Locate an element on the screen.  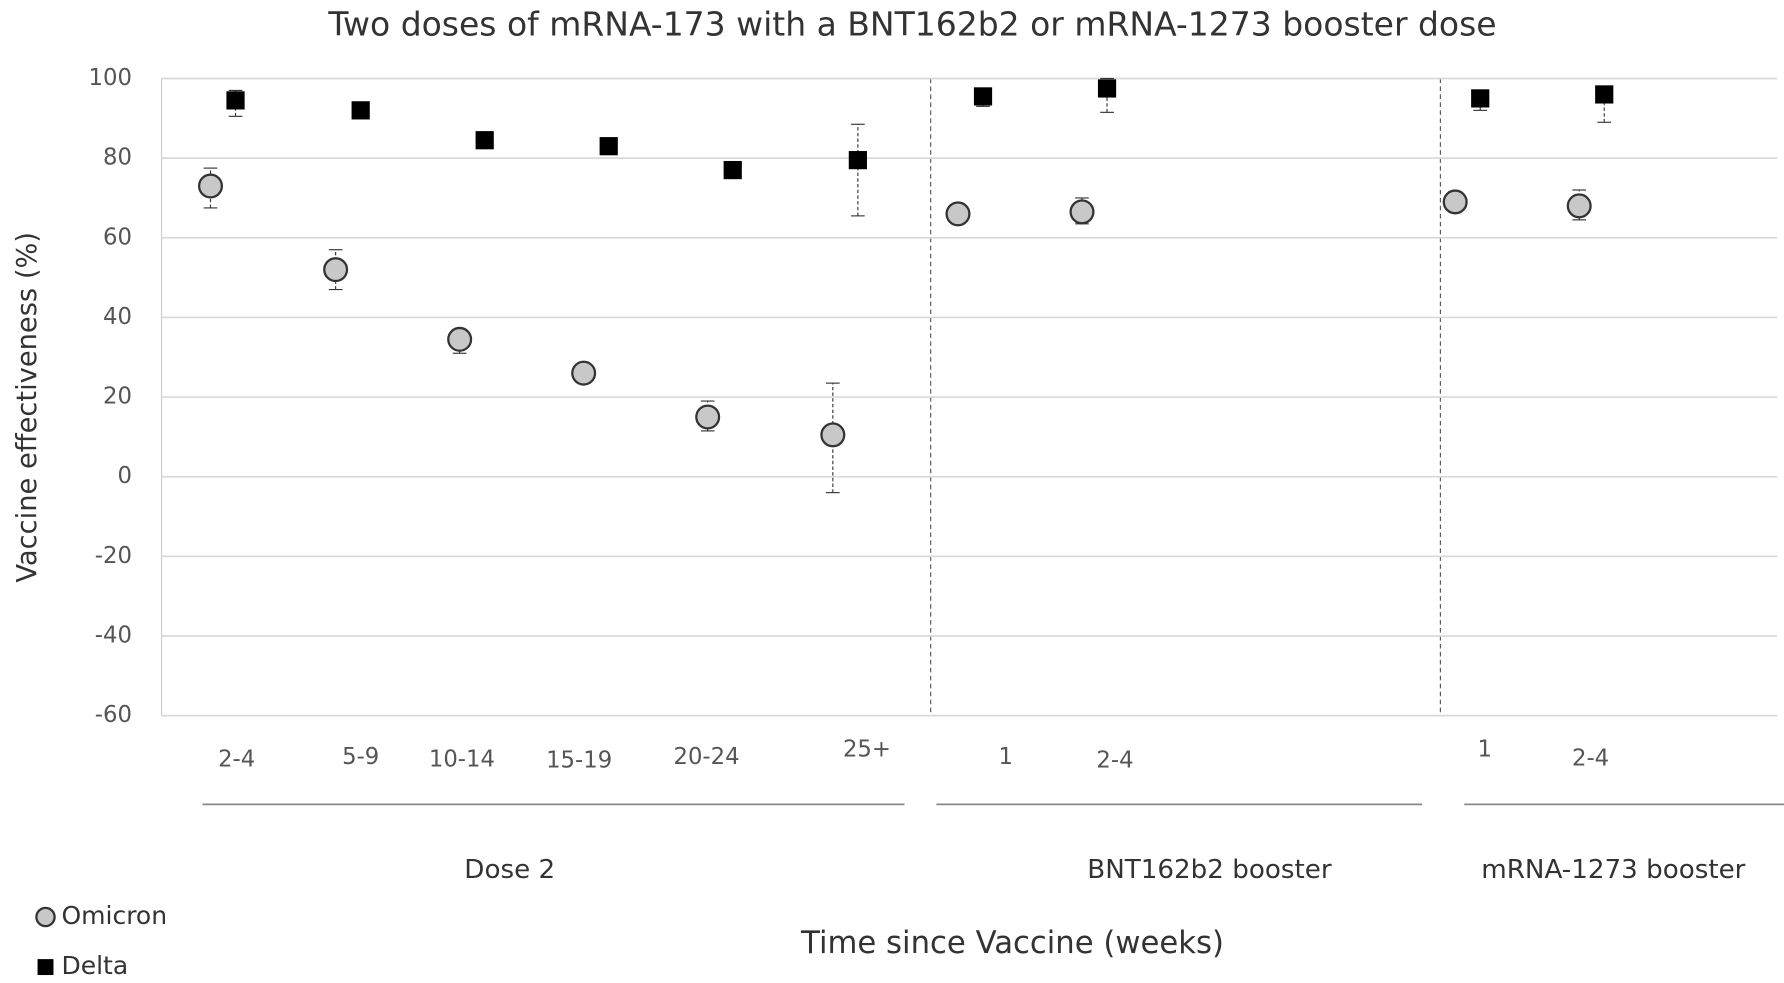
y-tick-label: 20 is located at coordinates (117, 397).